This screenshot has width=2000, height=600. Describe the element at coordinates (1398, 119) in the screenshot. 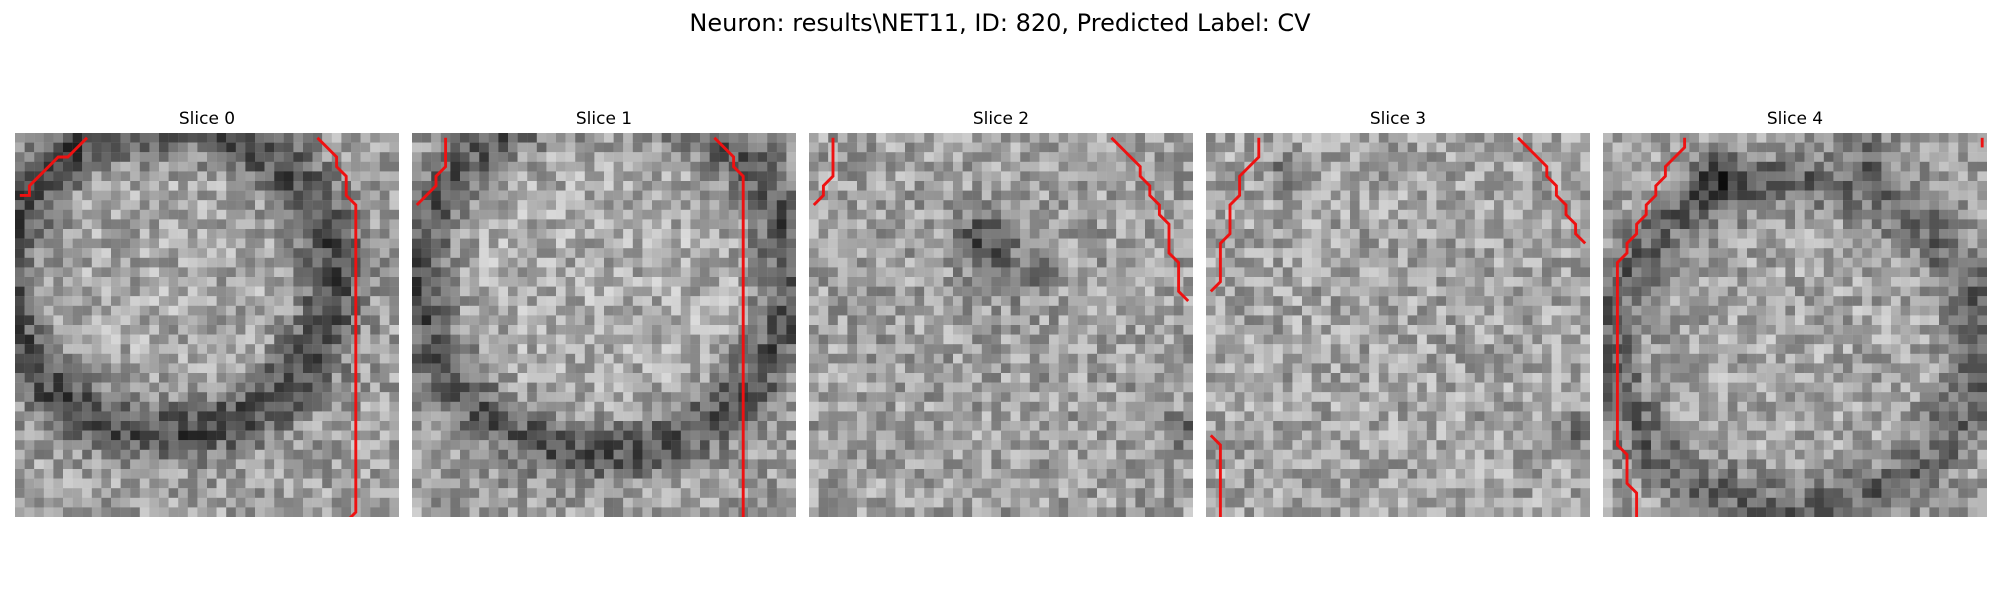

I see `slice-title: Slice 3` at that location.